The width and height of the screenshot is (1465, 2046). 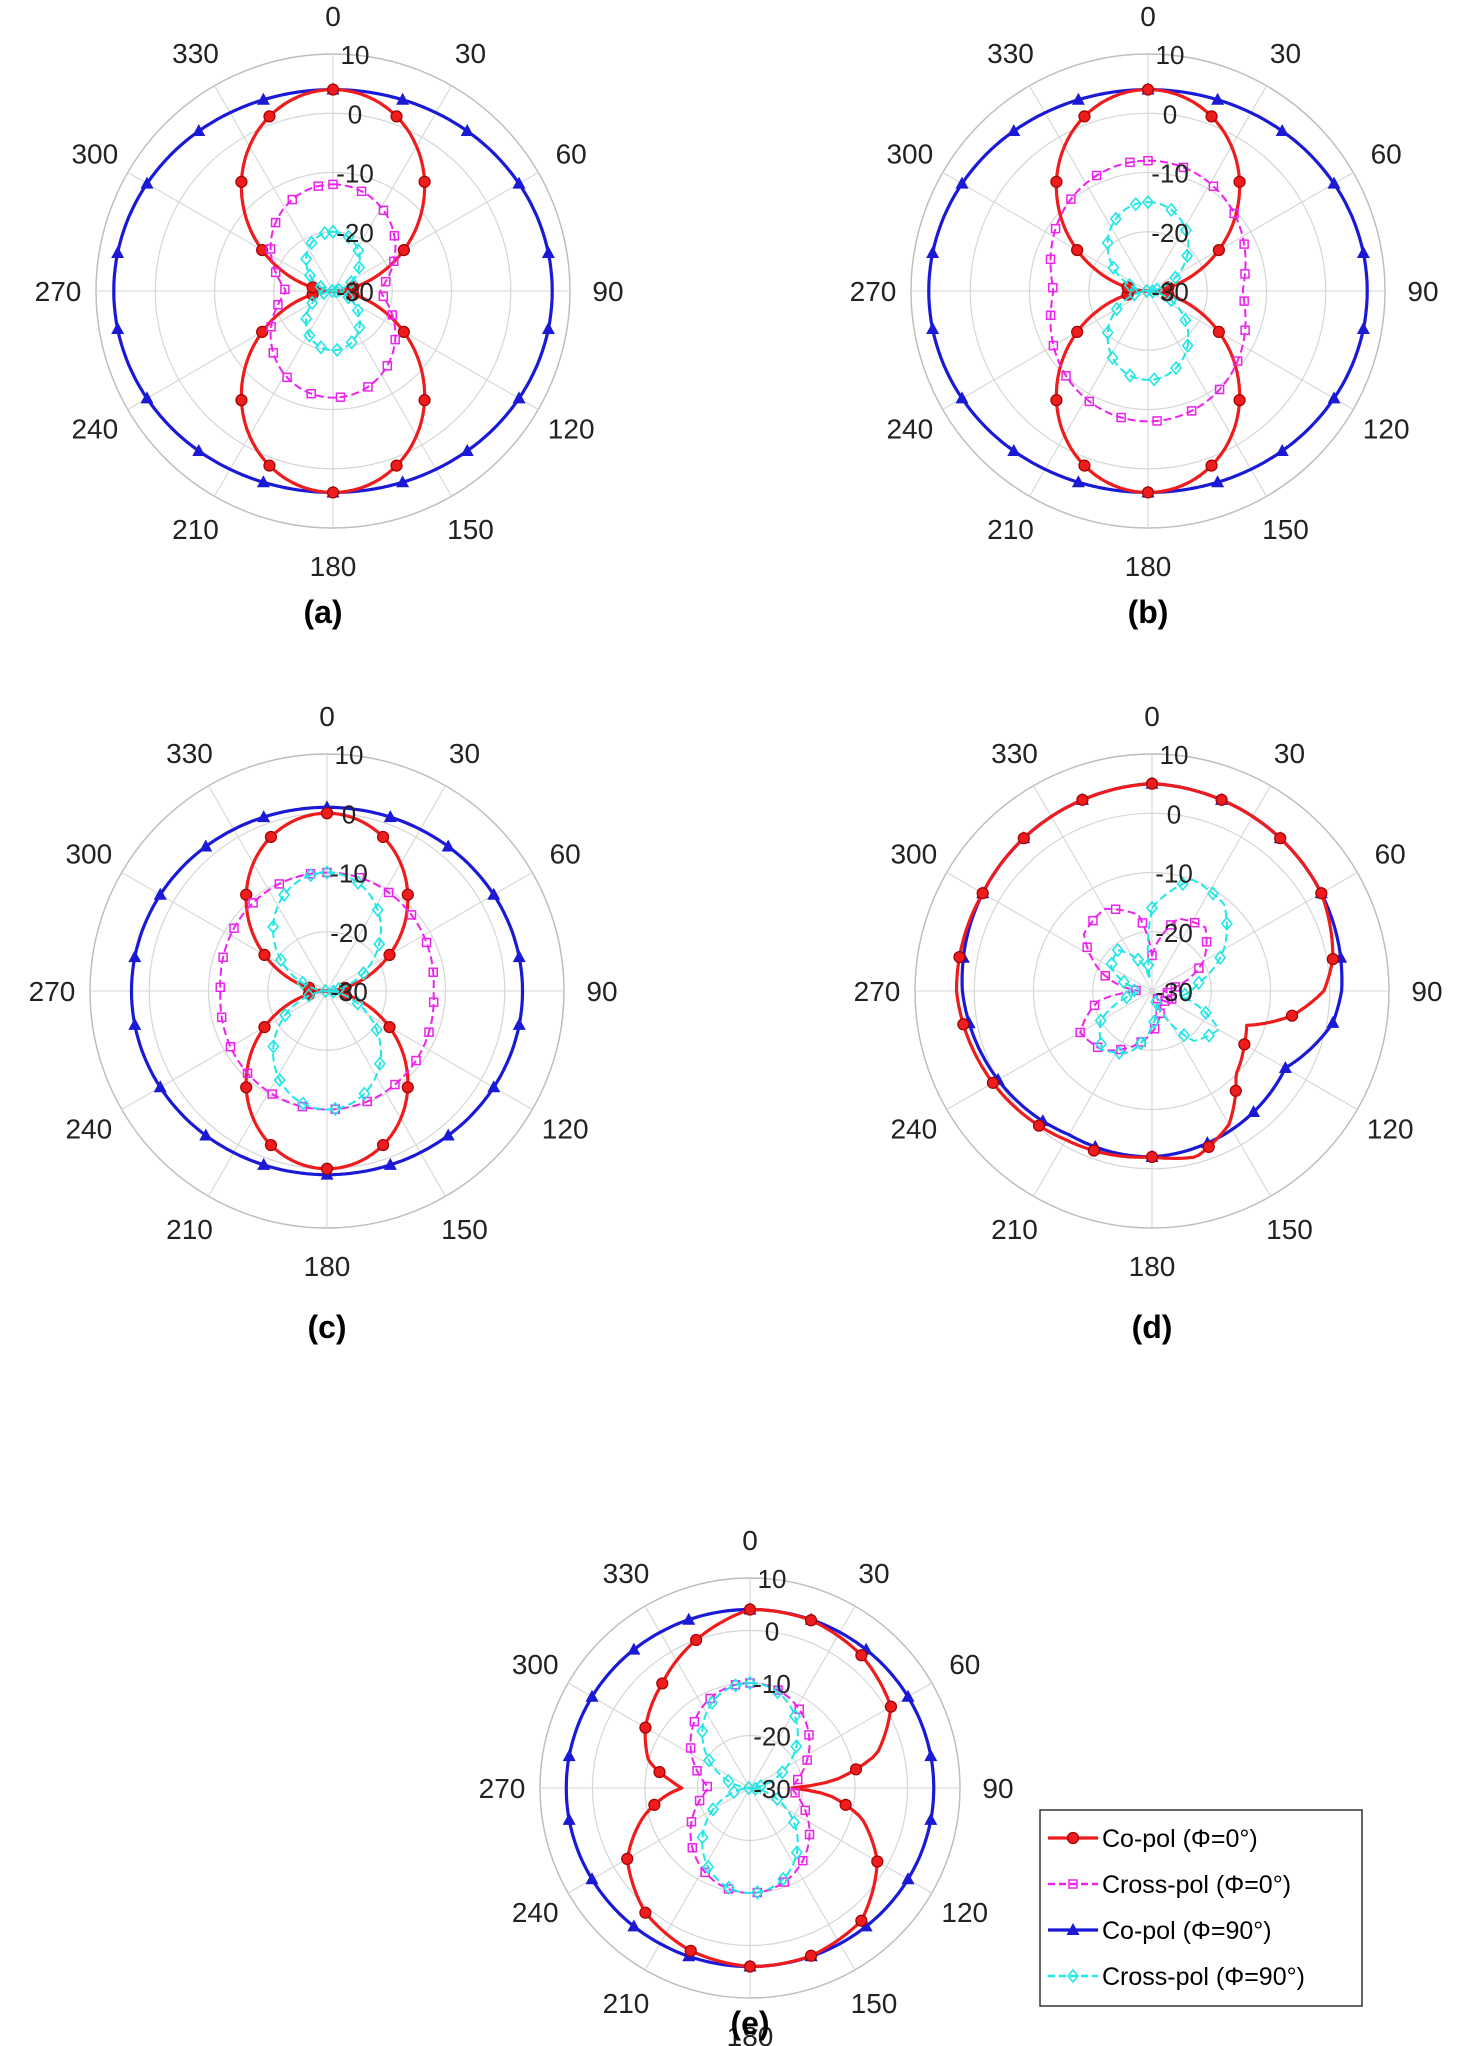 I want to click on theta-tick-label: 240, so click(x=94, y=429).